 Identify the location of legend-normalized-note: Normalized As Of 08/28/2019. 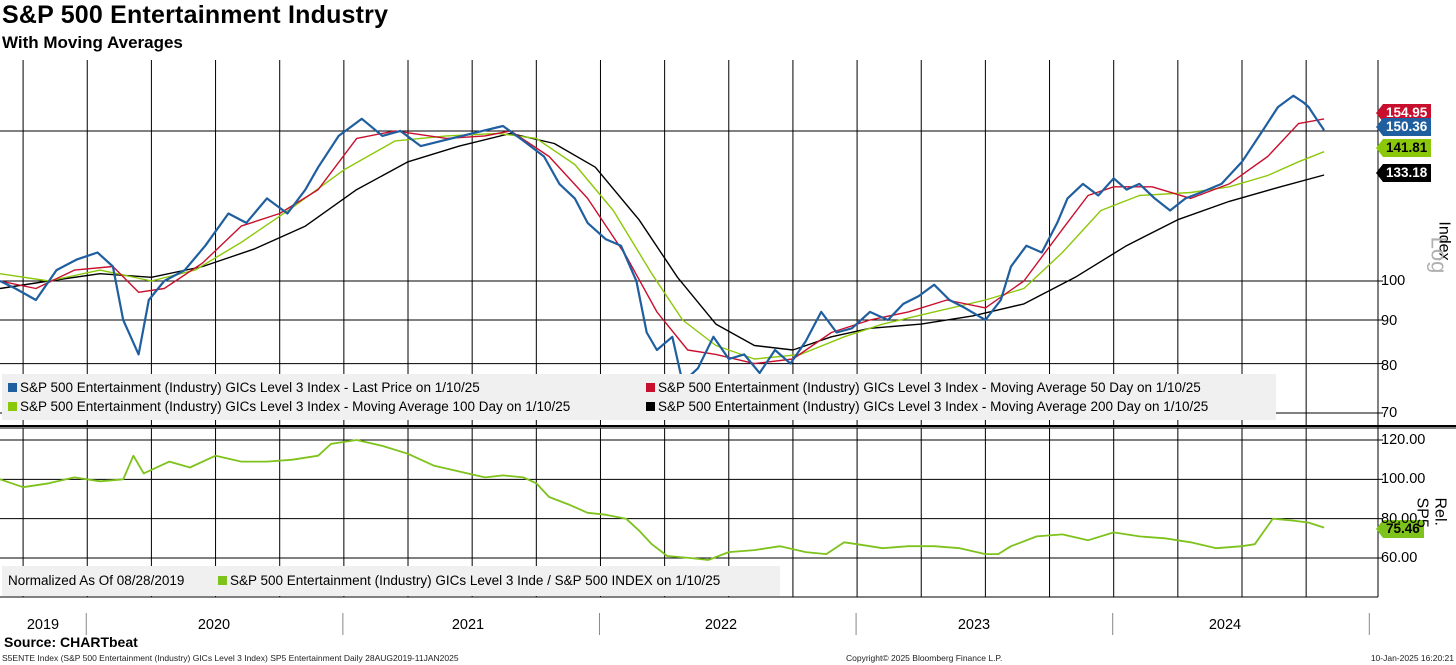
(96, 580).